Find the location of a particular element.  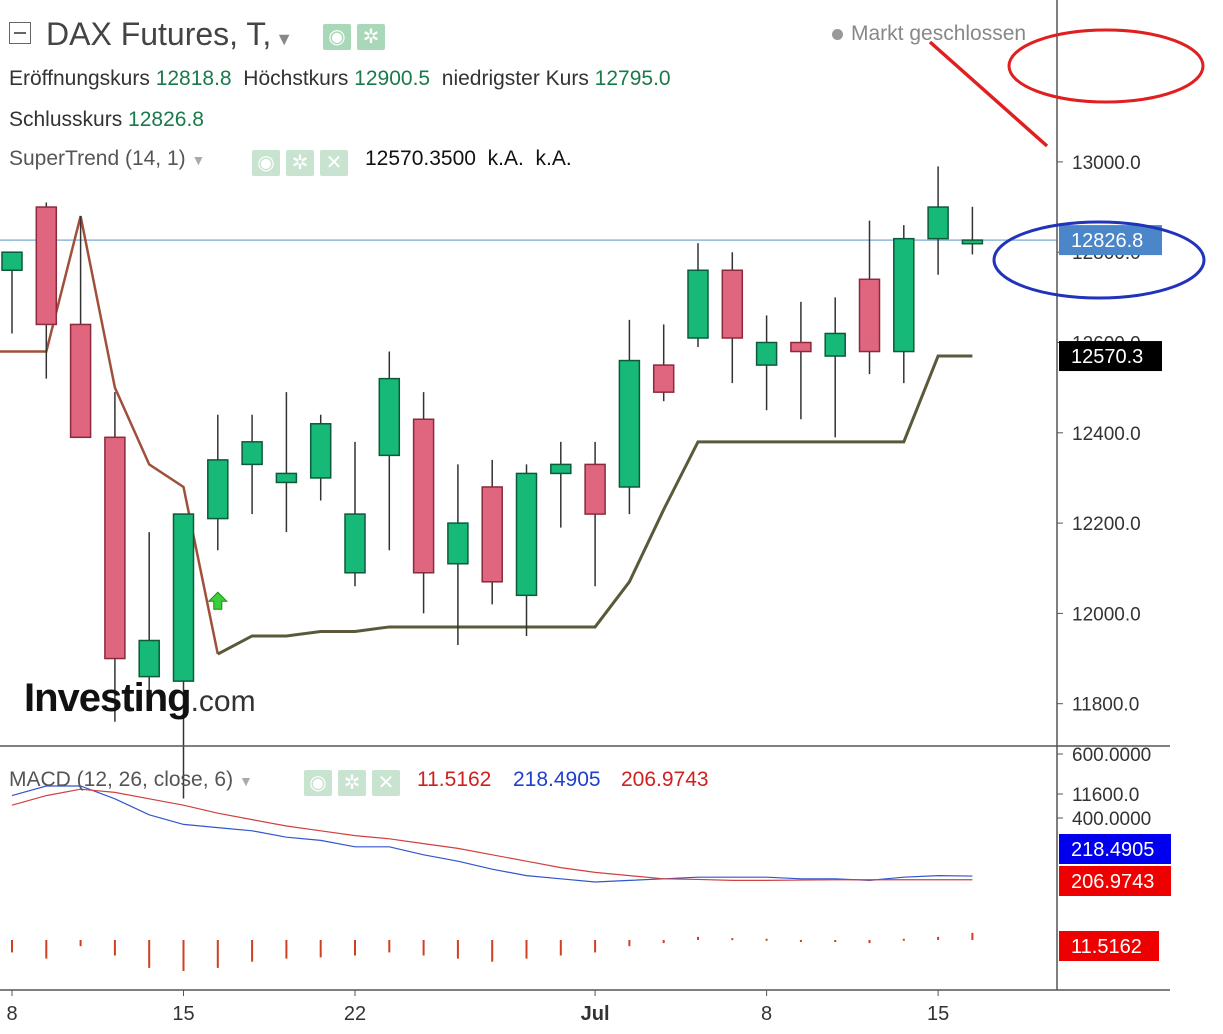

annotations-layer is located at coordinates (1067, 164).